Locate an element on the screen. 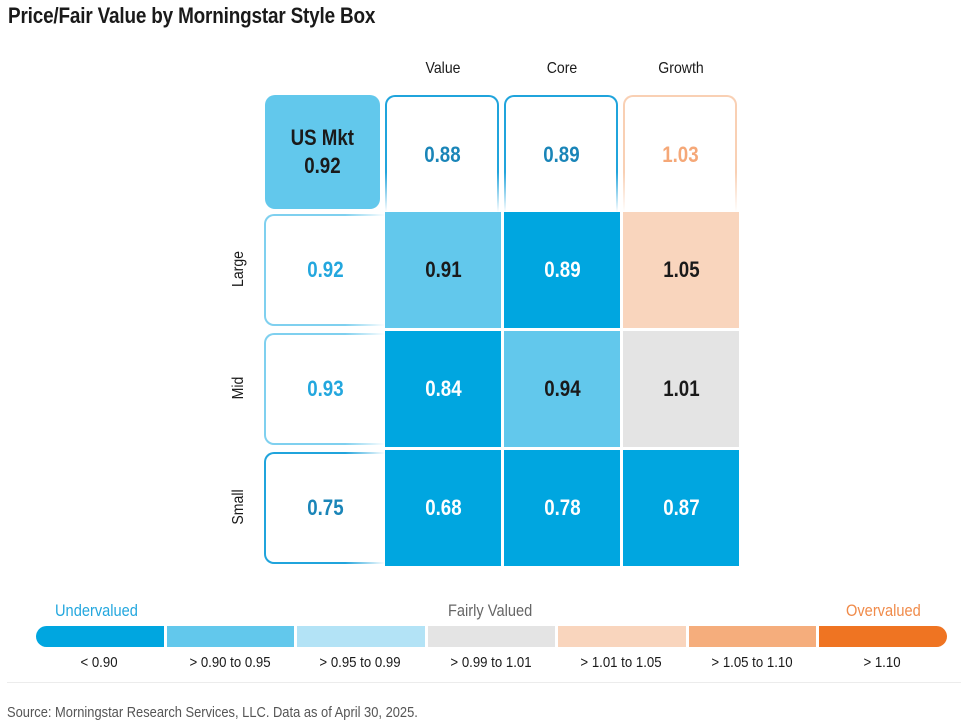 Image resolution: width=961 pixels, height=724 pixels. legend-range-label-5: > 1.01 to 1.05 is located at coordinates (621, 662).